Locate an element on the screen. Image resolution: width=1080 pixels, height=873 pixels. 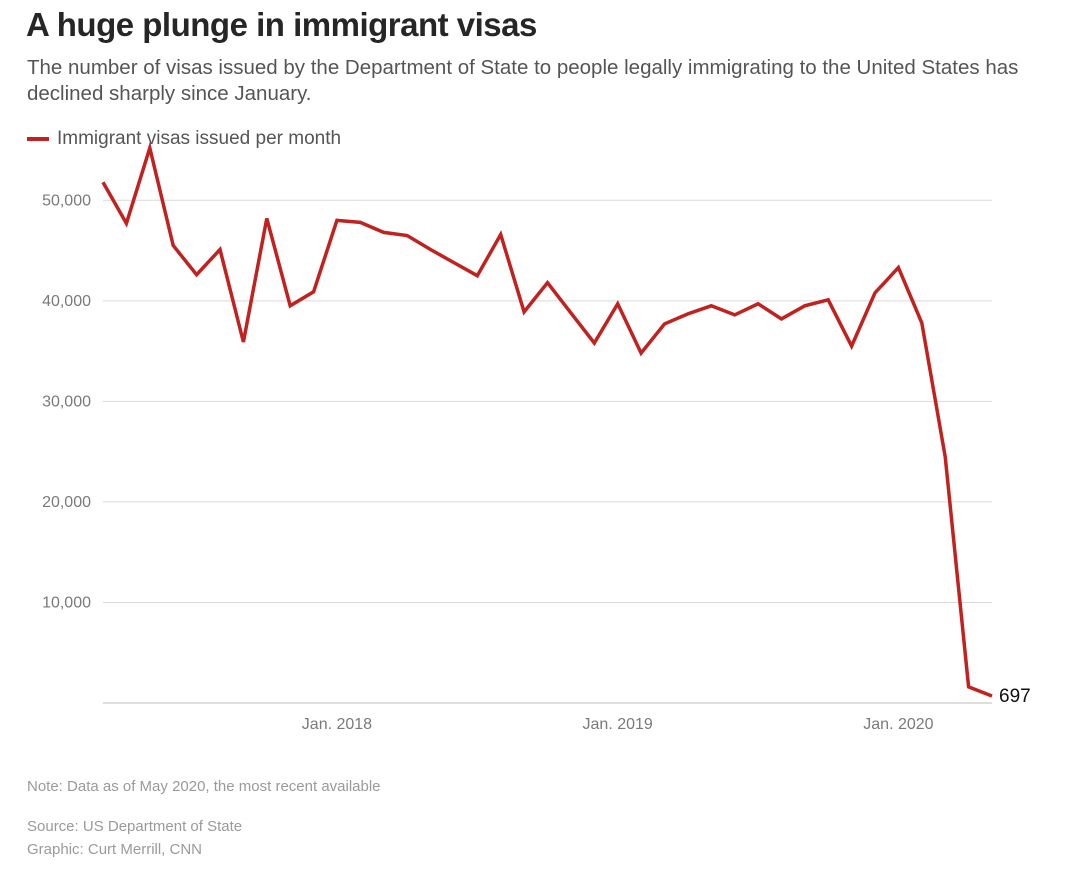
y-tick-label: 30,000 is located at coordinates (66, 401).